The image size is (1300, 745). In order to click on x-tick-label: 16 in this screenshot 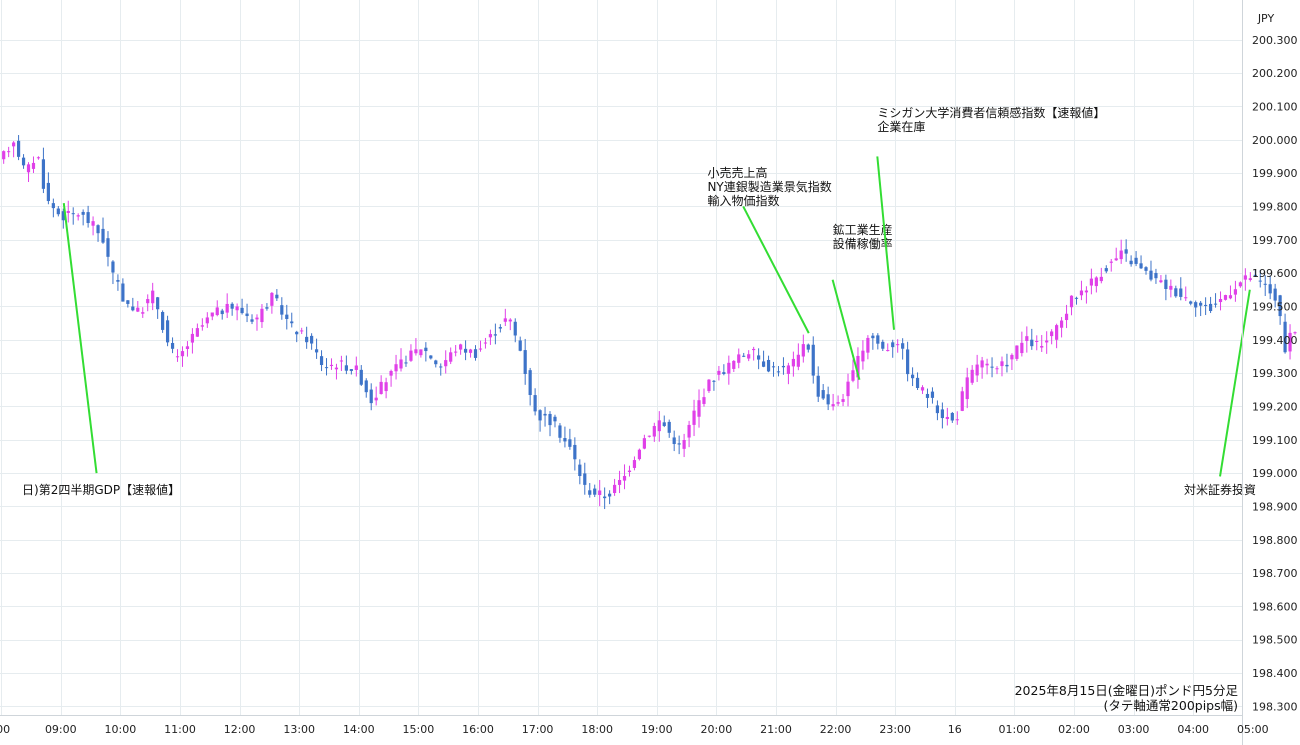, I will do `click(955, 729)`.